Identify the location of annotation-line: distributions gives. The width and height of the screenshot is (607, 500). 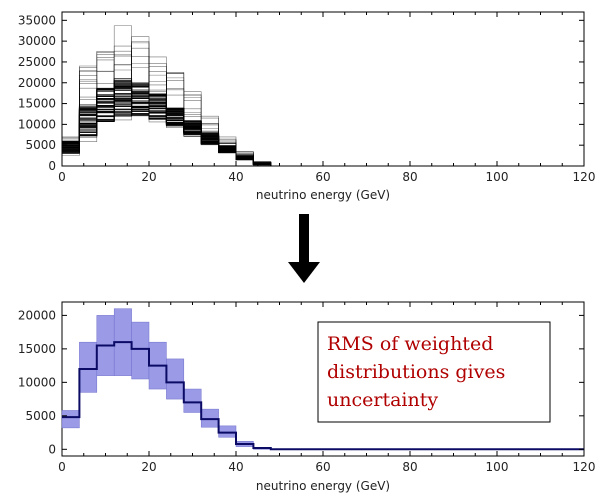
(416, 372).